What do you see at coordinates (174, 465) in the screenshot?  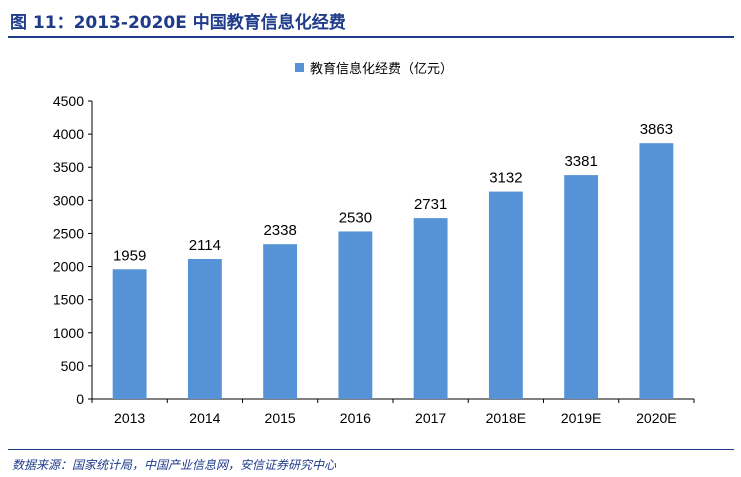 I see `figure-source: 数据来源：国家统计局，中国产业信息网，安信证券研究中心` at bounding box center [174, 465].